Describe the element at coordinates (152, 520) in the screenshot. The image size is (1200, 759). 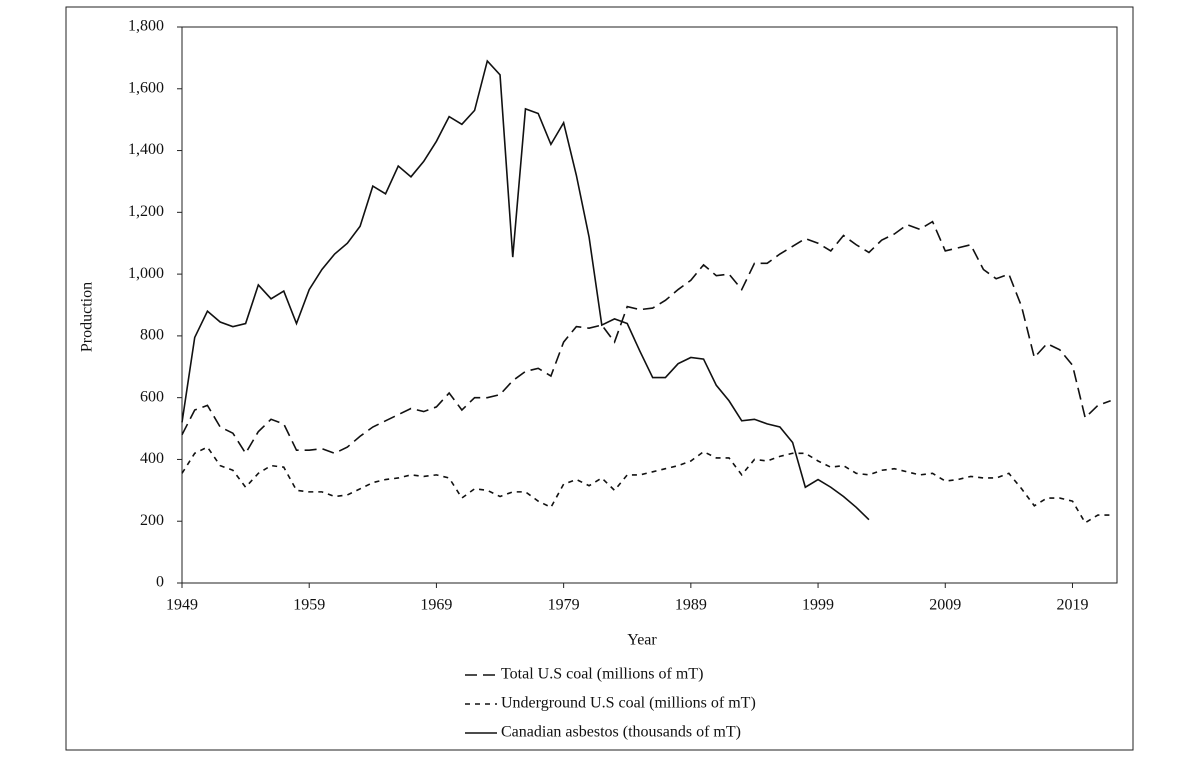
I see `y-tick-label: 200` at that location.